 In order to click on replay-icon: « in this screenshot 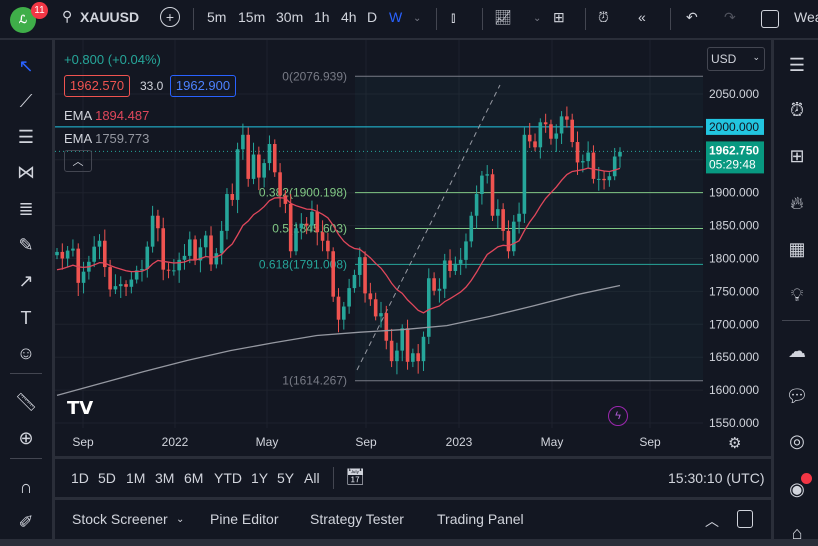, I will do `click(642, 17)`.